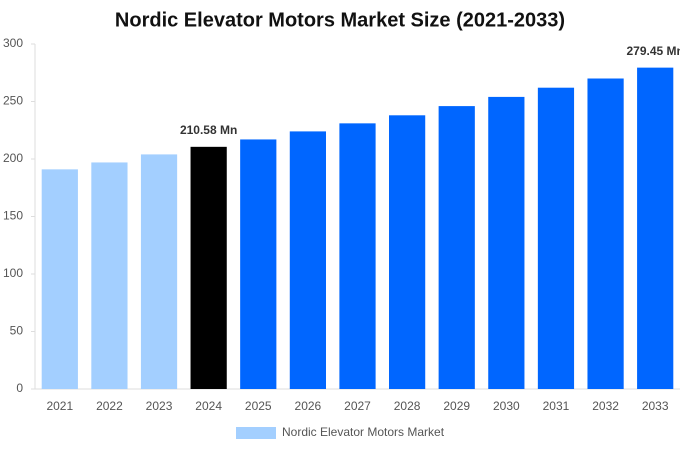 The width and height of the screenshot is (680, 450). I want to click on y-tick-label: 0, so click(19, 388).